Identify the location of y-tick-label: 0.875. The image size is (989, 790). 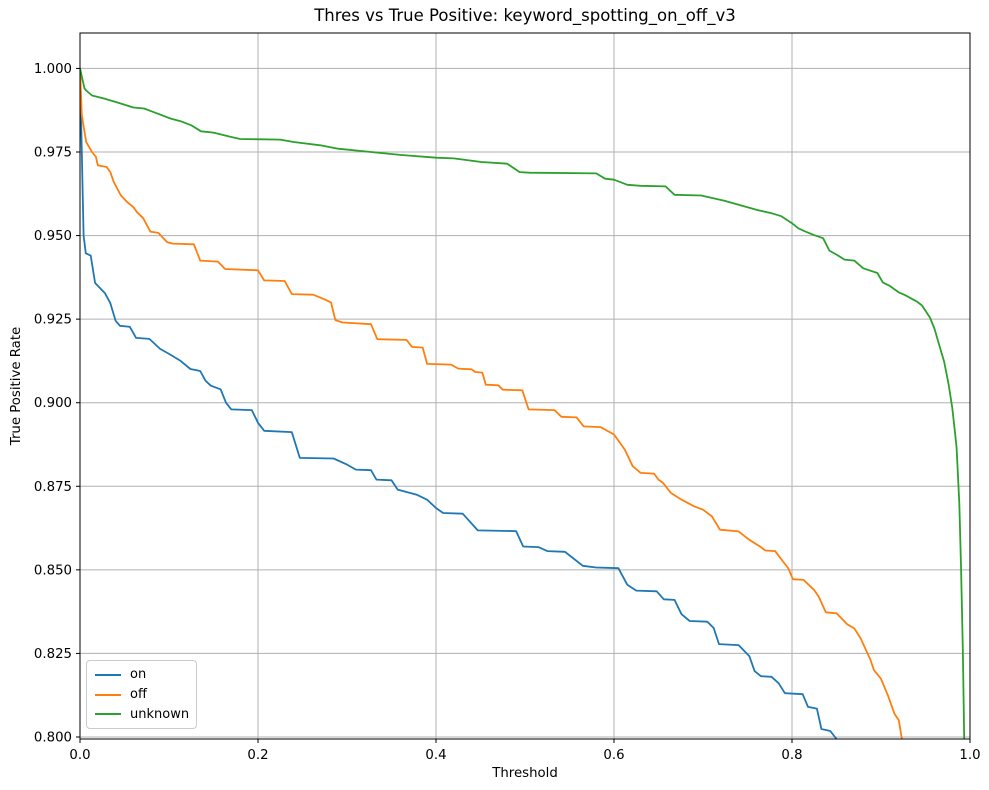
(53, 487).